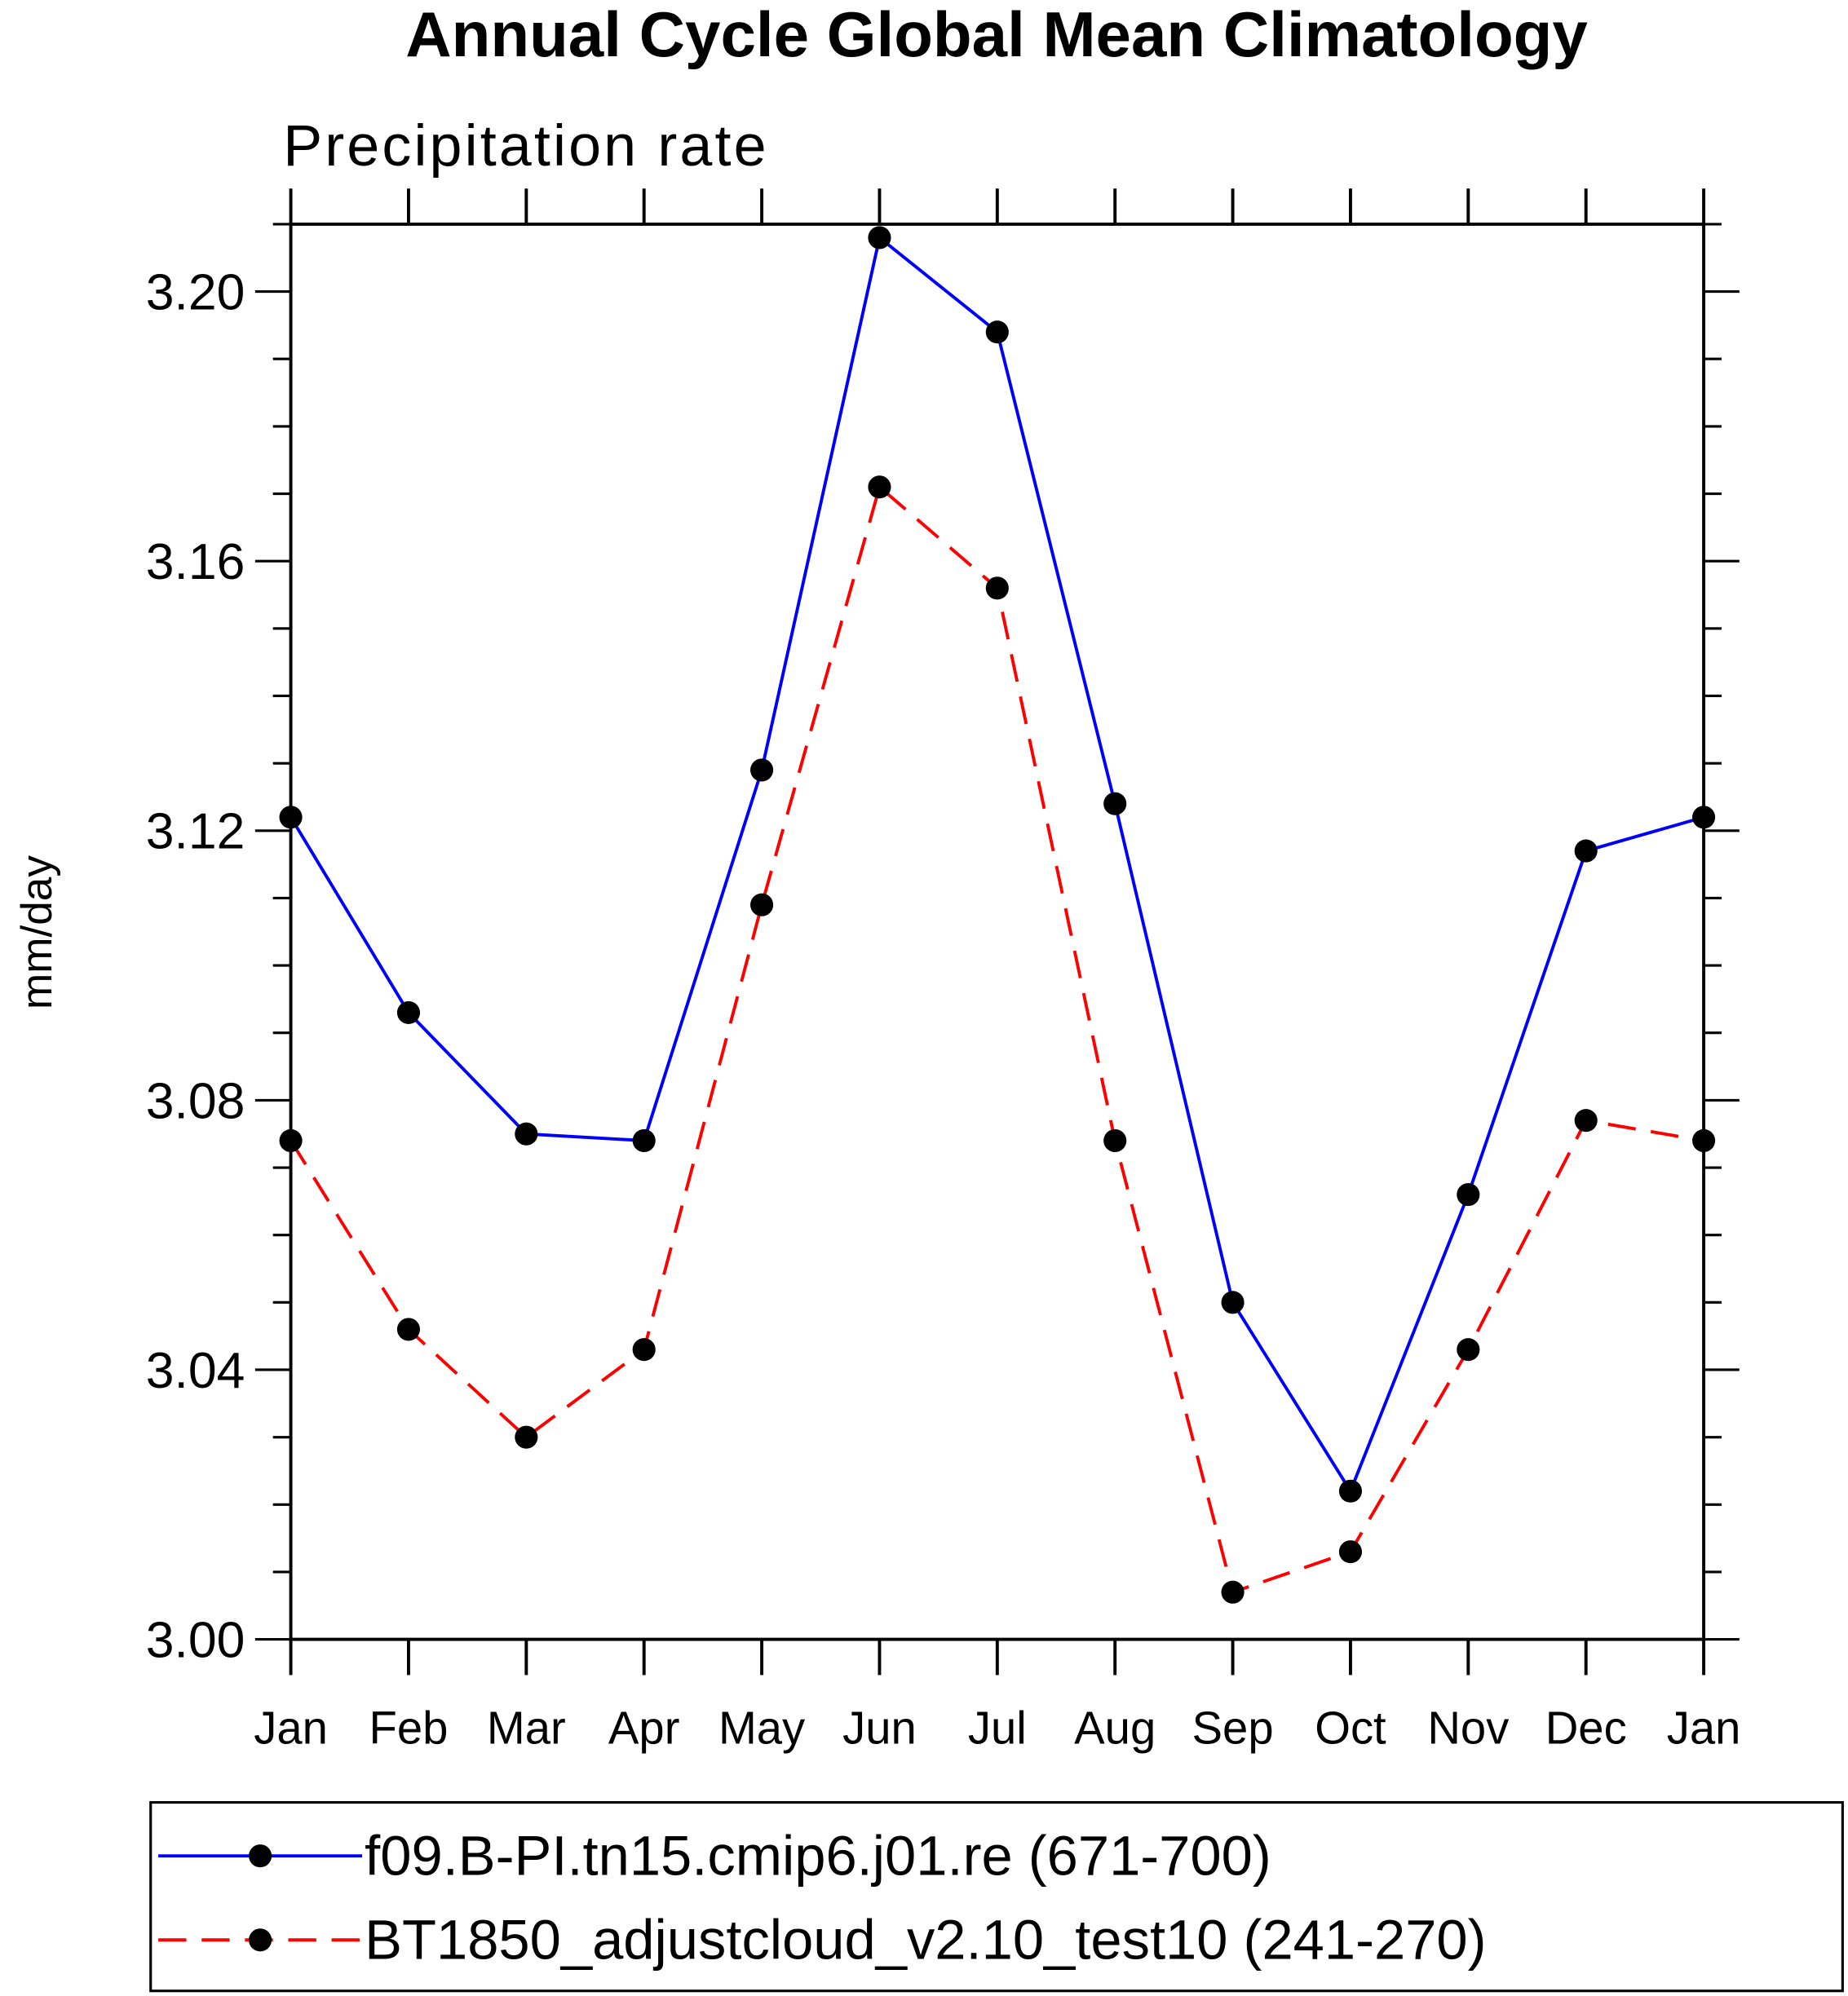 The width and height of the screenshot is (1848, 1996). What do you see at coordinates (526, 1728) in the screenshot?
I see `x-tick-label: Mar` at bounding box center [526, 1728].